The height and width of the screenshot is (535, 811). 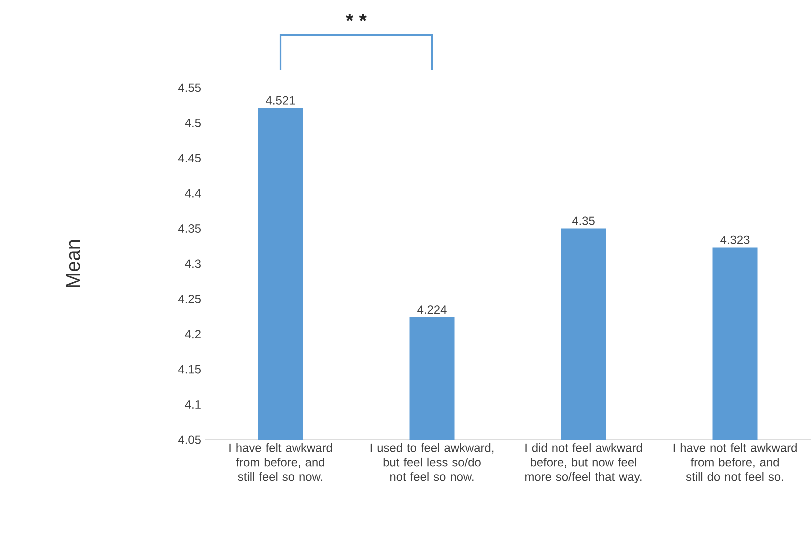 I want to click on data-label: 4.35, so click(x=583, y=221).